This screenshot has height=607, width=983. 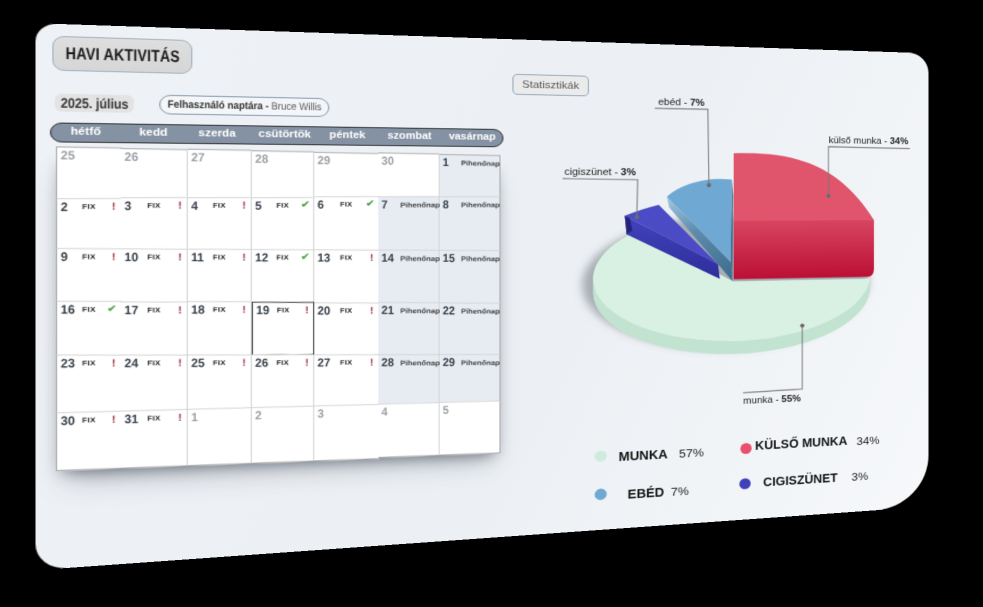 I want to click on svg-text: 3%, so click(x=860, y=477).